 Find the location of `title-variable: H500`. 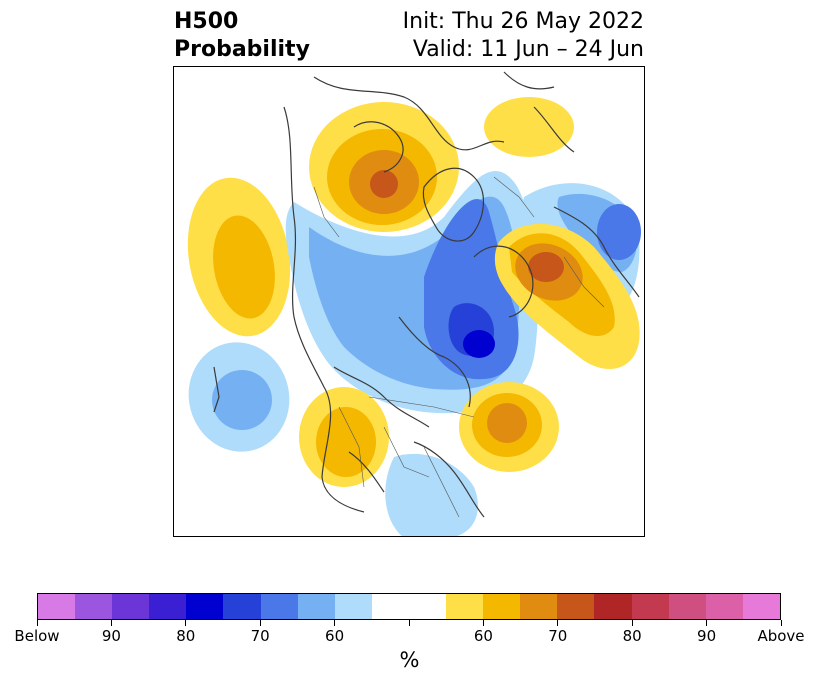

title-variable: H500 is located at coordinates (206, 21).